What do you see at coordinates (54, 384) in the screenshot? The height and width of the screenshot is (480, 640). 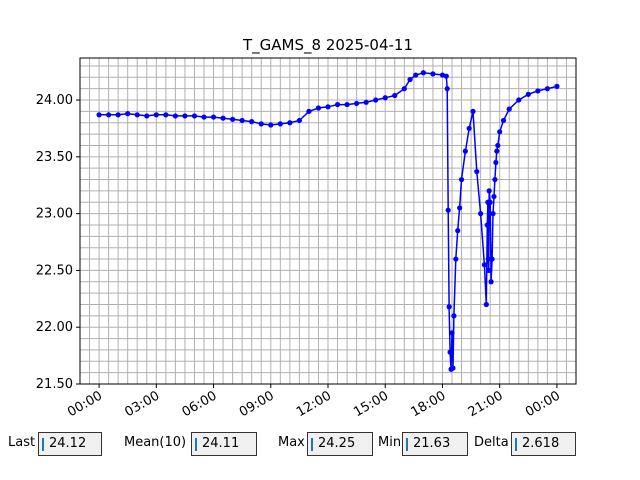 I see `y-tick-label: 21.50` at bounding box center [54, 384].